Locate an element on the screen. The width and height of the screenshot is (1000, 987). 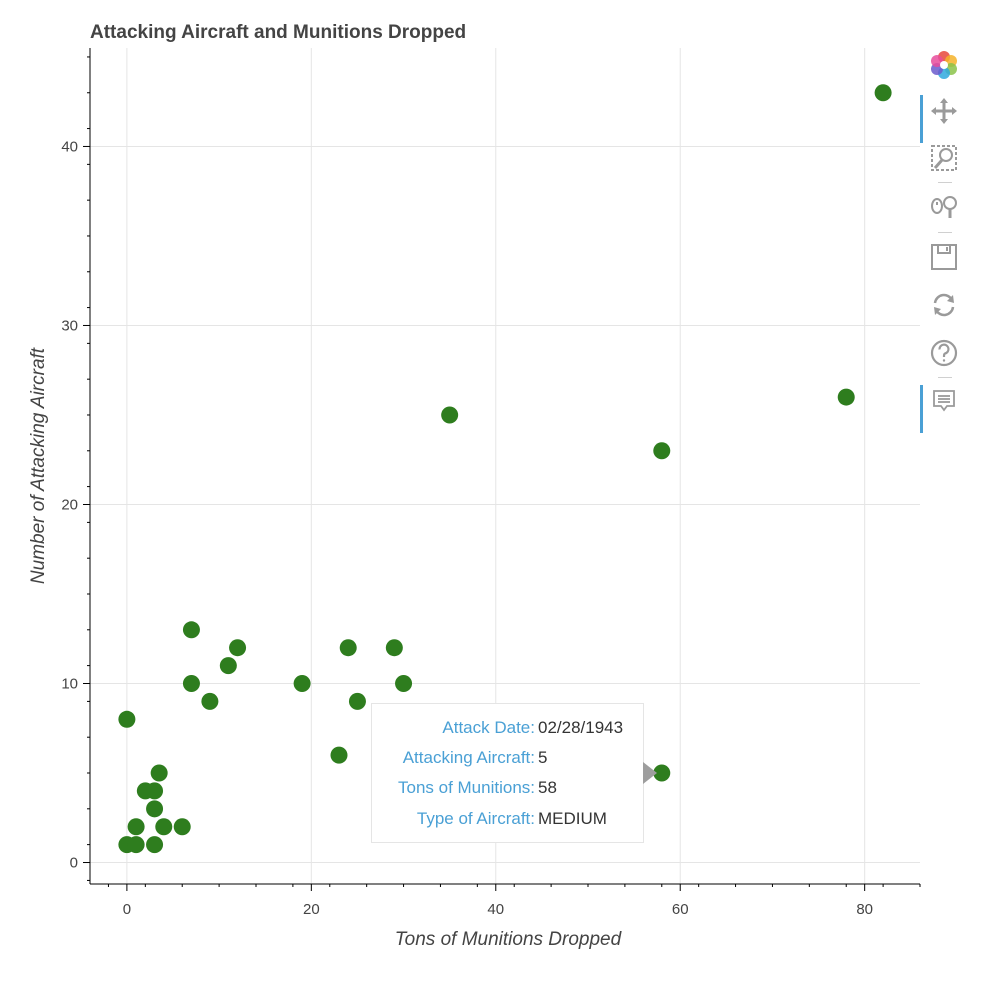
x-axis-label: Tons of Munitions Dropped is located at coordinates (509, 939).